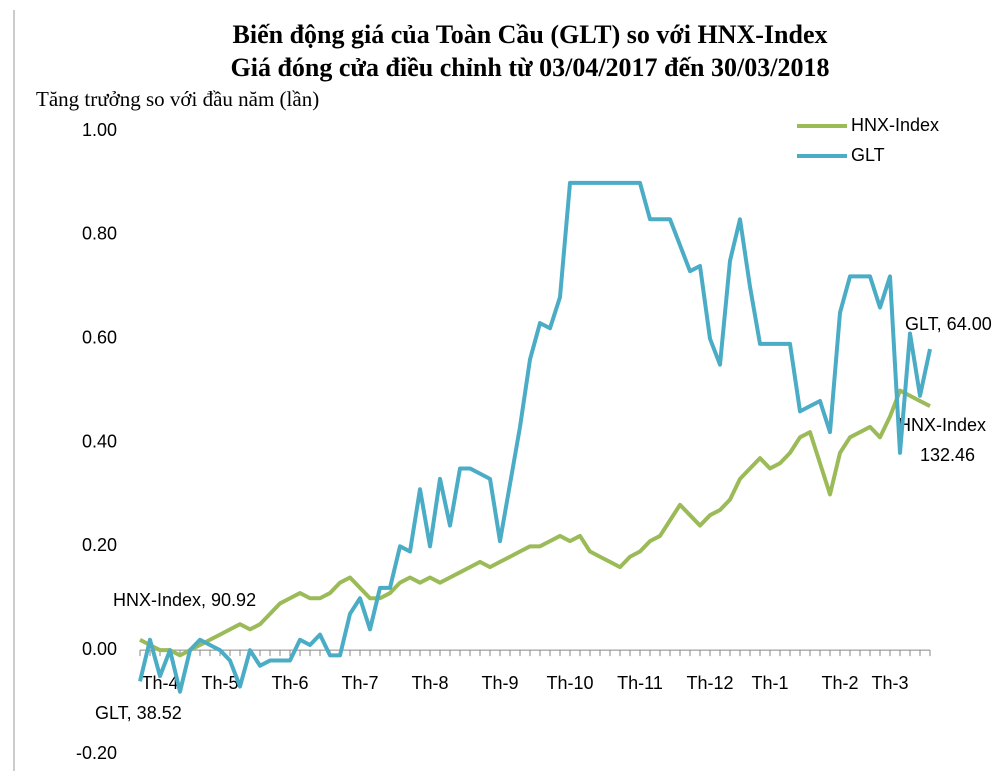 The width and height of the screenshot is (1004, 771). Describe the element at coordinates (96, 753) in the screenshot. I see `y-tick-label: -0.20` at that location.